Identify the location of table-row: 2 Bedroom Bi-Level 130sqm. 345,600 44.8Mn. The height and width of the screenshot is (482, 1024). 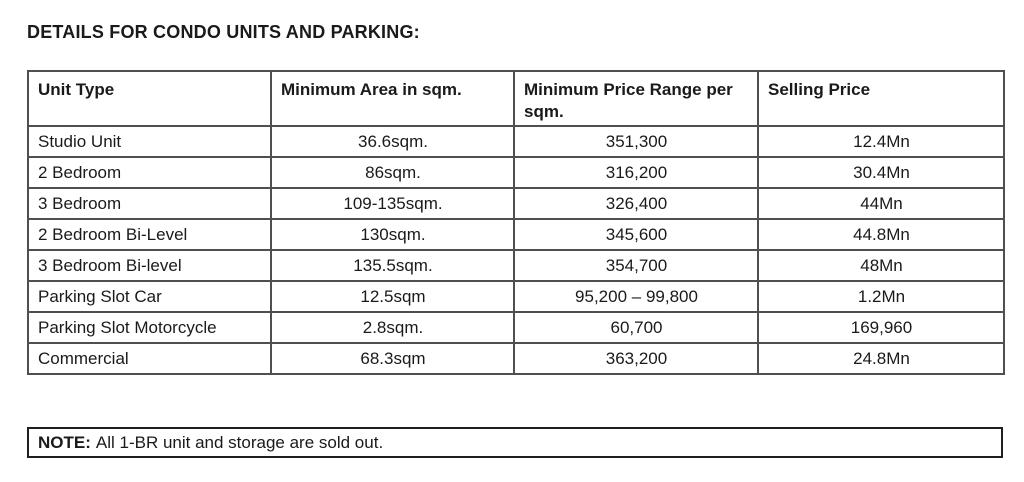
(516, 234).